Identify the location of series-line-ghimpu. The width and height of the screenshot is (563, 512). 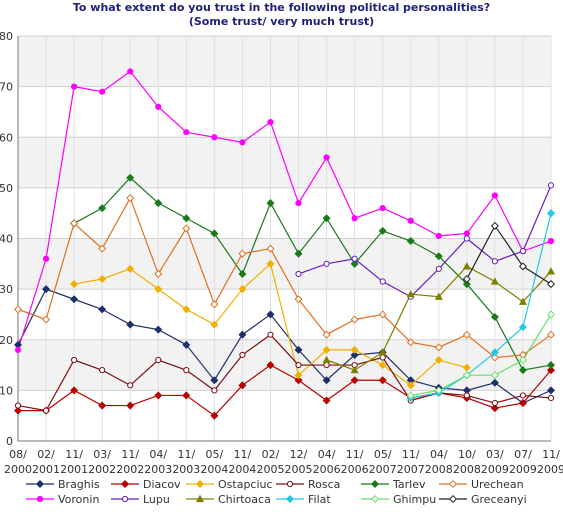
(481, 355).